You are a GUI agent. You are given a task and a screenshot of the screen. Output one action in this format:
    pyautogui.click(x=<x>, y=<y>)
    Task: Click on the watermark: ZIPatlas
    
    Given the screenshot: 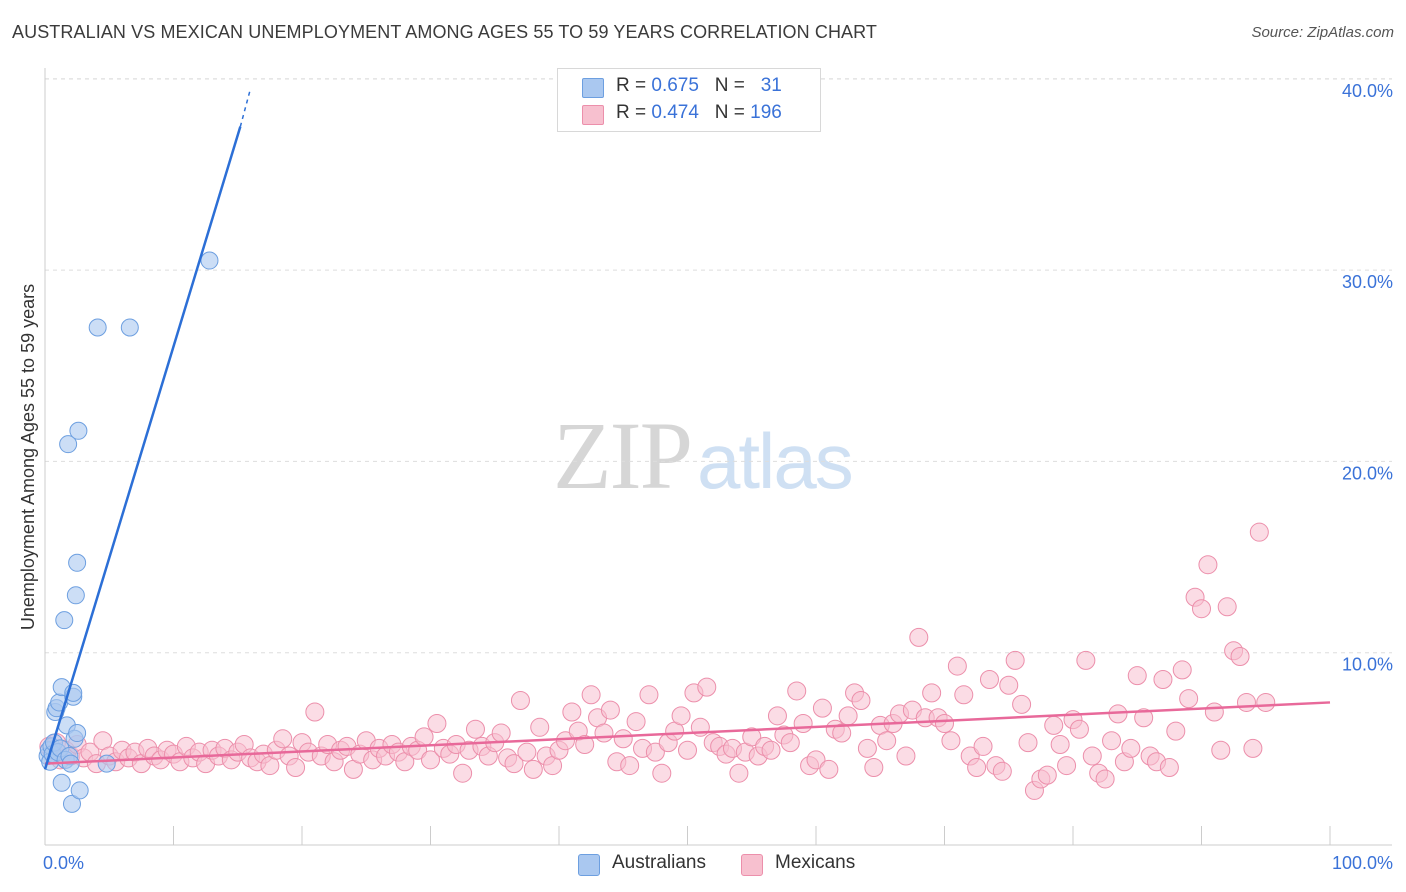 What is the action you would take?
    pyautogui.click(x=703, y=455)
    